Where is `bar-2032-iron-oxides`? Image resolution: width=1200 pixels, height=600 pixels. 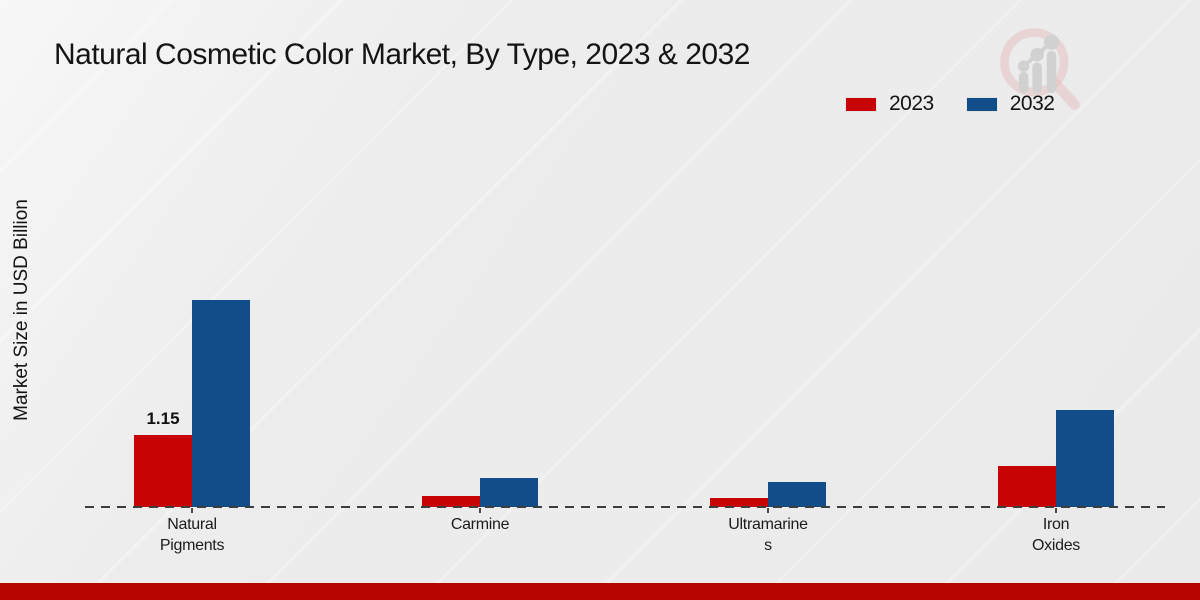 bar-2032-iron-oxides is located at coordinates (1085, 458).